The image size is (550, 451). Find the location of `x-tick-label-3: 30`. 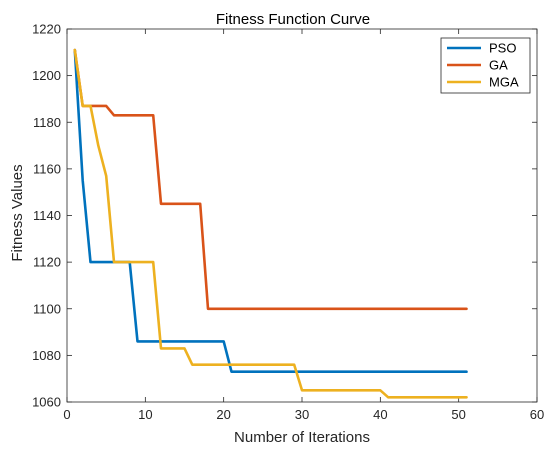

x-tick-label-3: 30 is located at coordinates (302, 414).